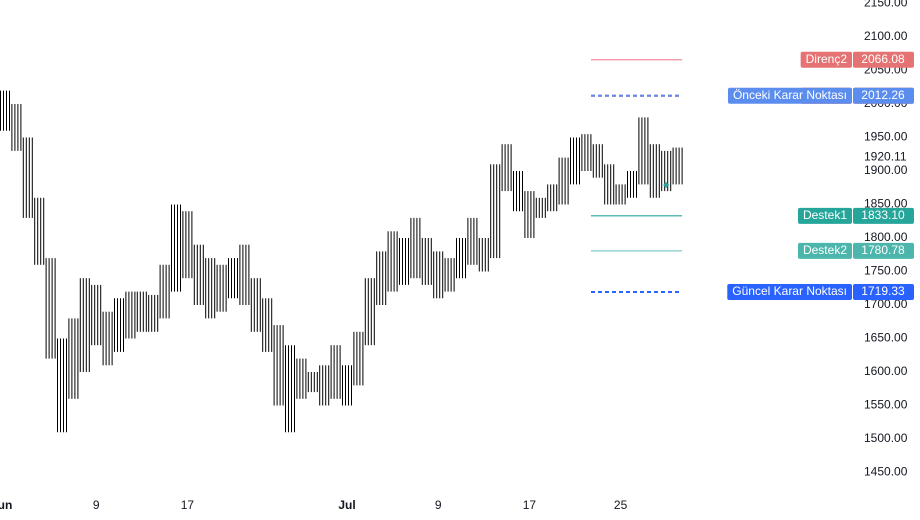  I want to click on level-value: 2066.08, so click(883, 59).